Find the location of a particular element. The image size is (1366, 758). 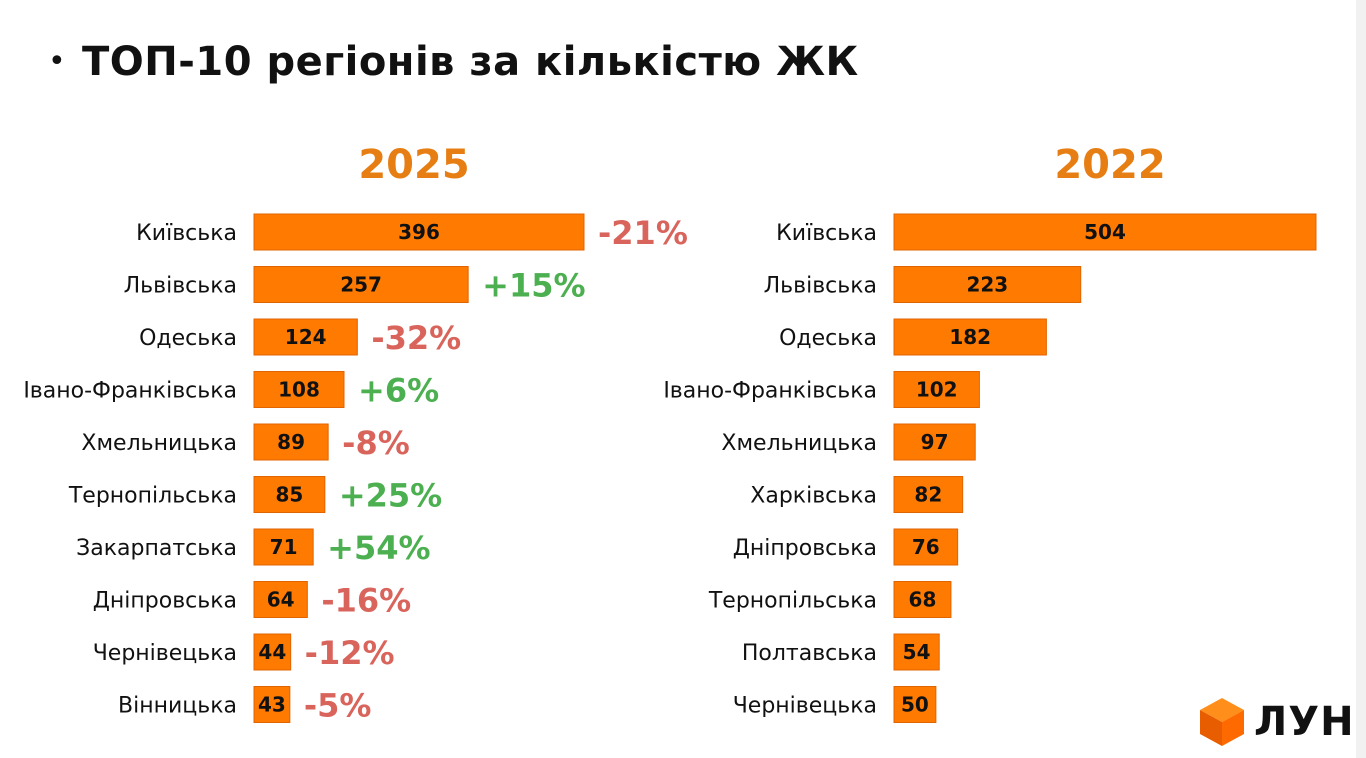

value-label: 396 is located at coordinates (419, 232).